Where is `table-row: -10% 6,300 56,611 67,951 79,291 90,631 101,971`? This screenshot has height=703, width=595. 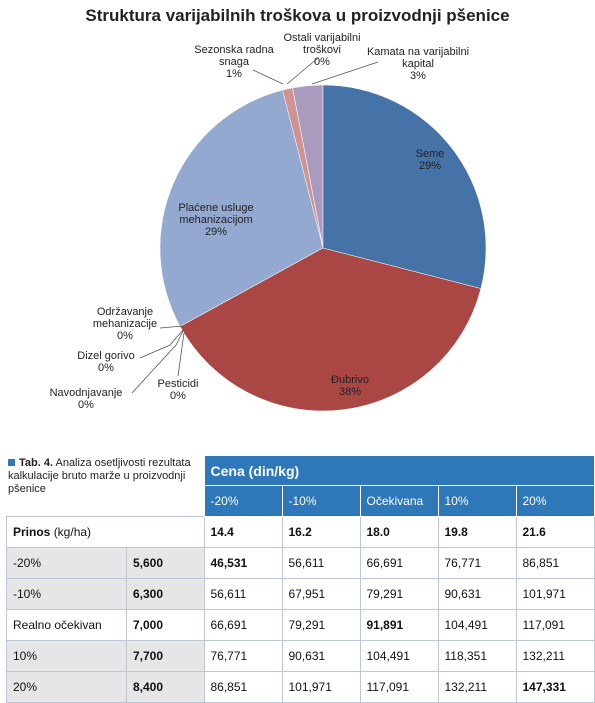
table-row: -10% 6,300 56,611 67,951 79,291 90,631 101,971 is located at coordinates (300, 594).